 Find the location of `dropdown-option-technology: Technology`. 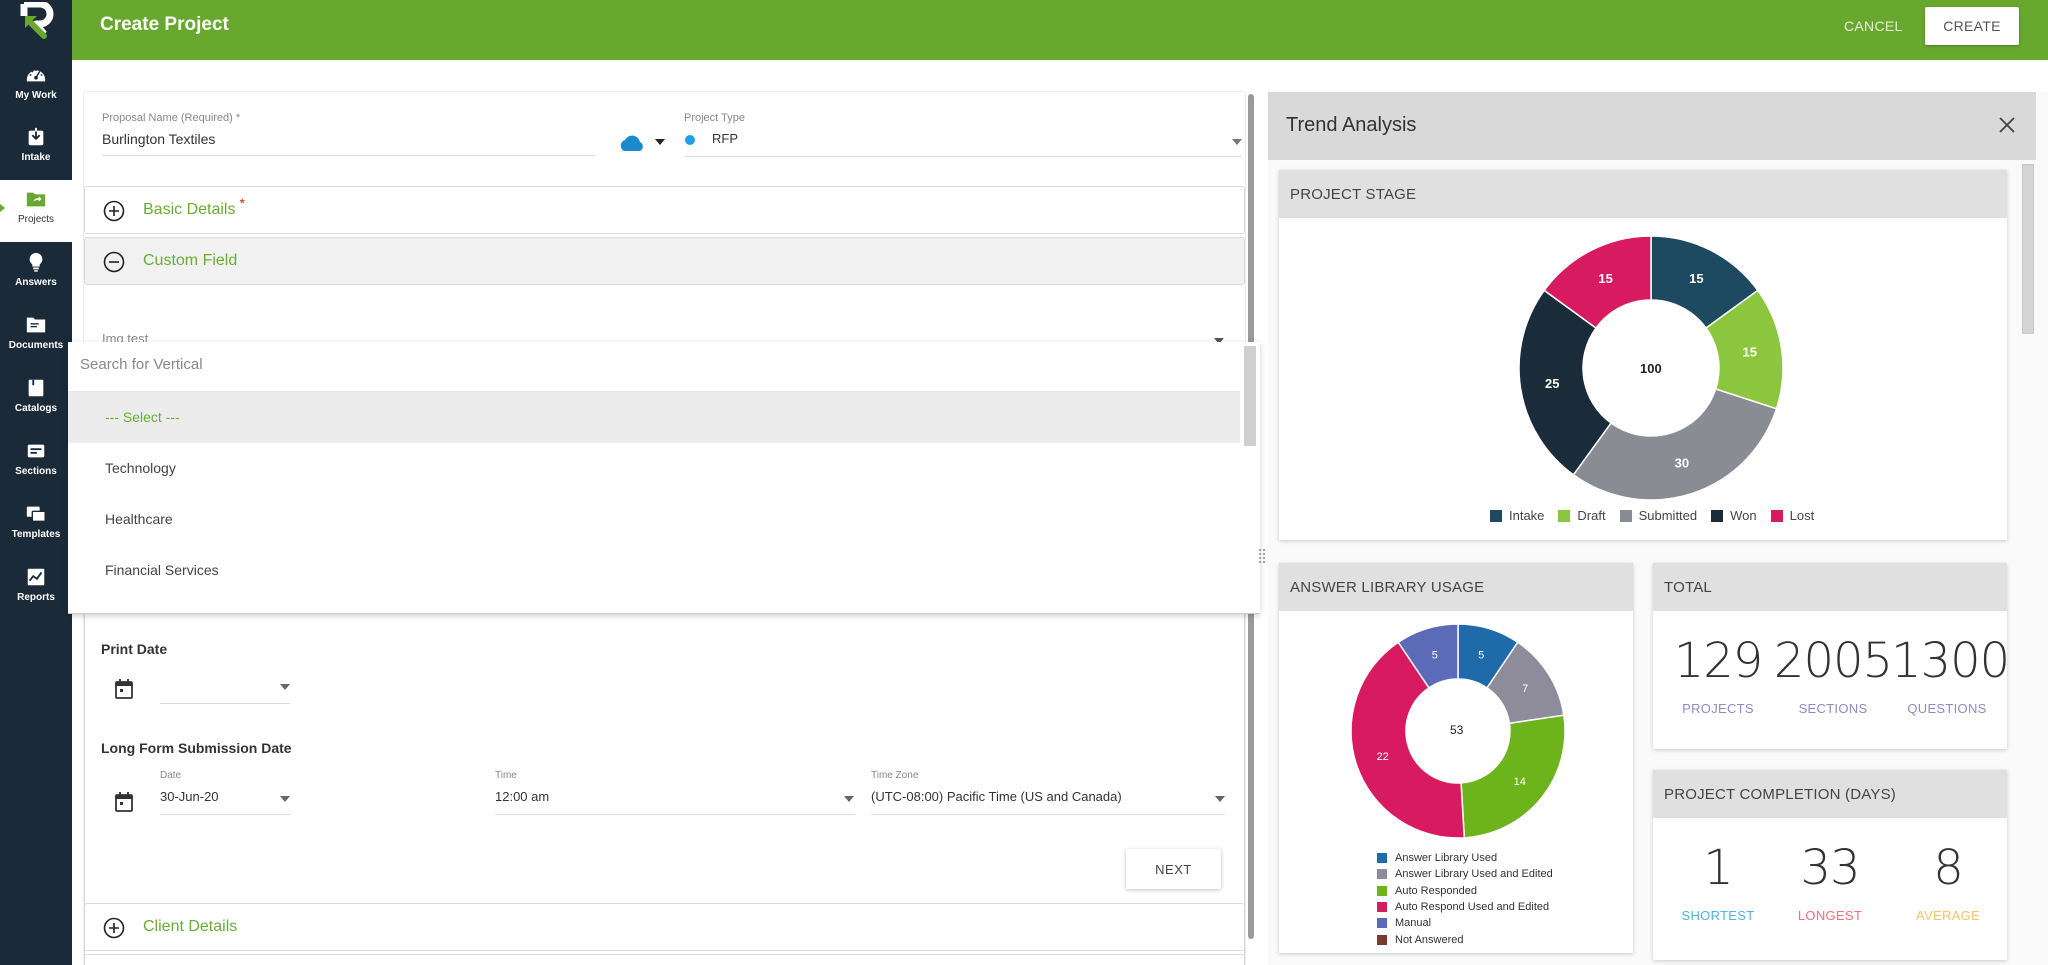

dropdown-option-technology: Technology is located at coordinates (140, 468).